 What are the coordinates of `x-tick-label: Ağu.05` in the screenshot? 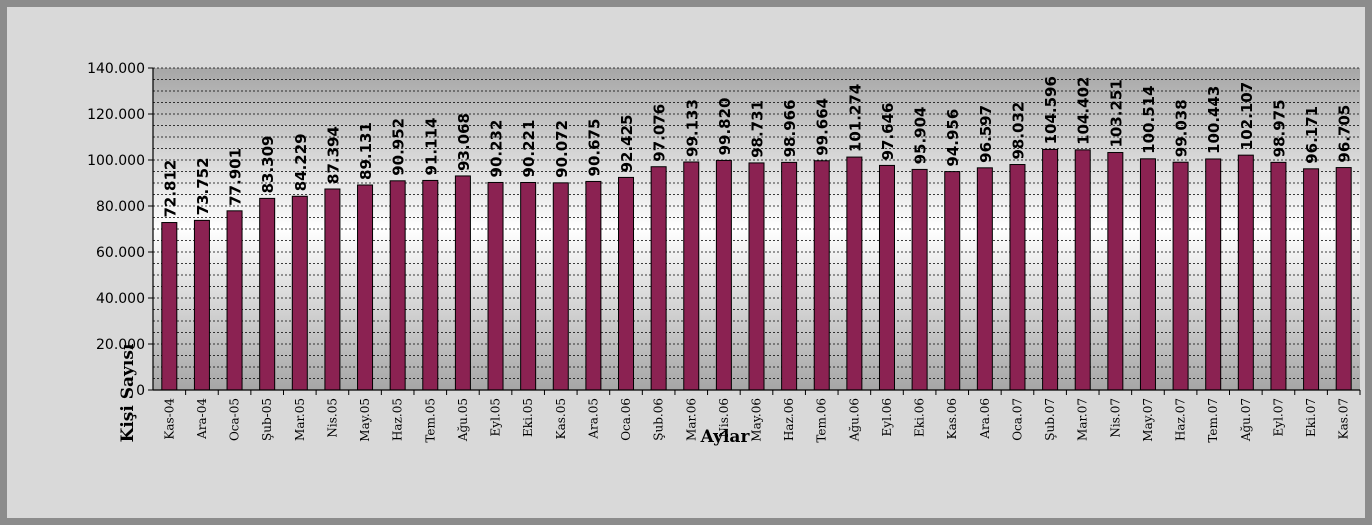 It's located at (463, 420).